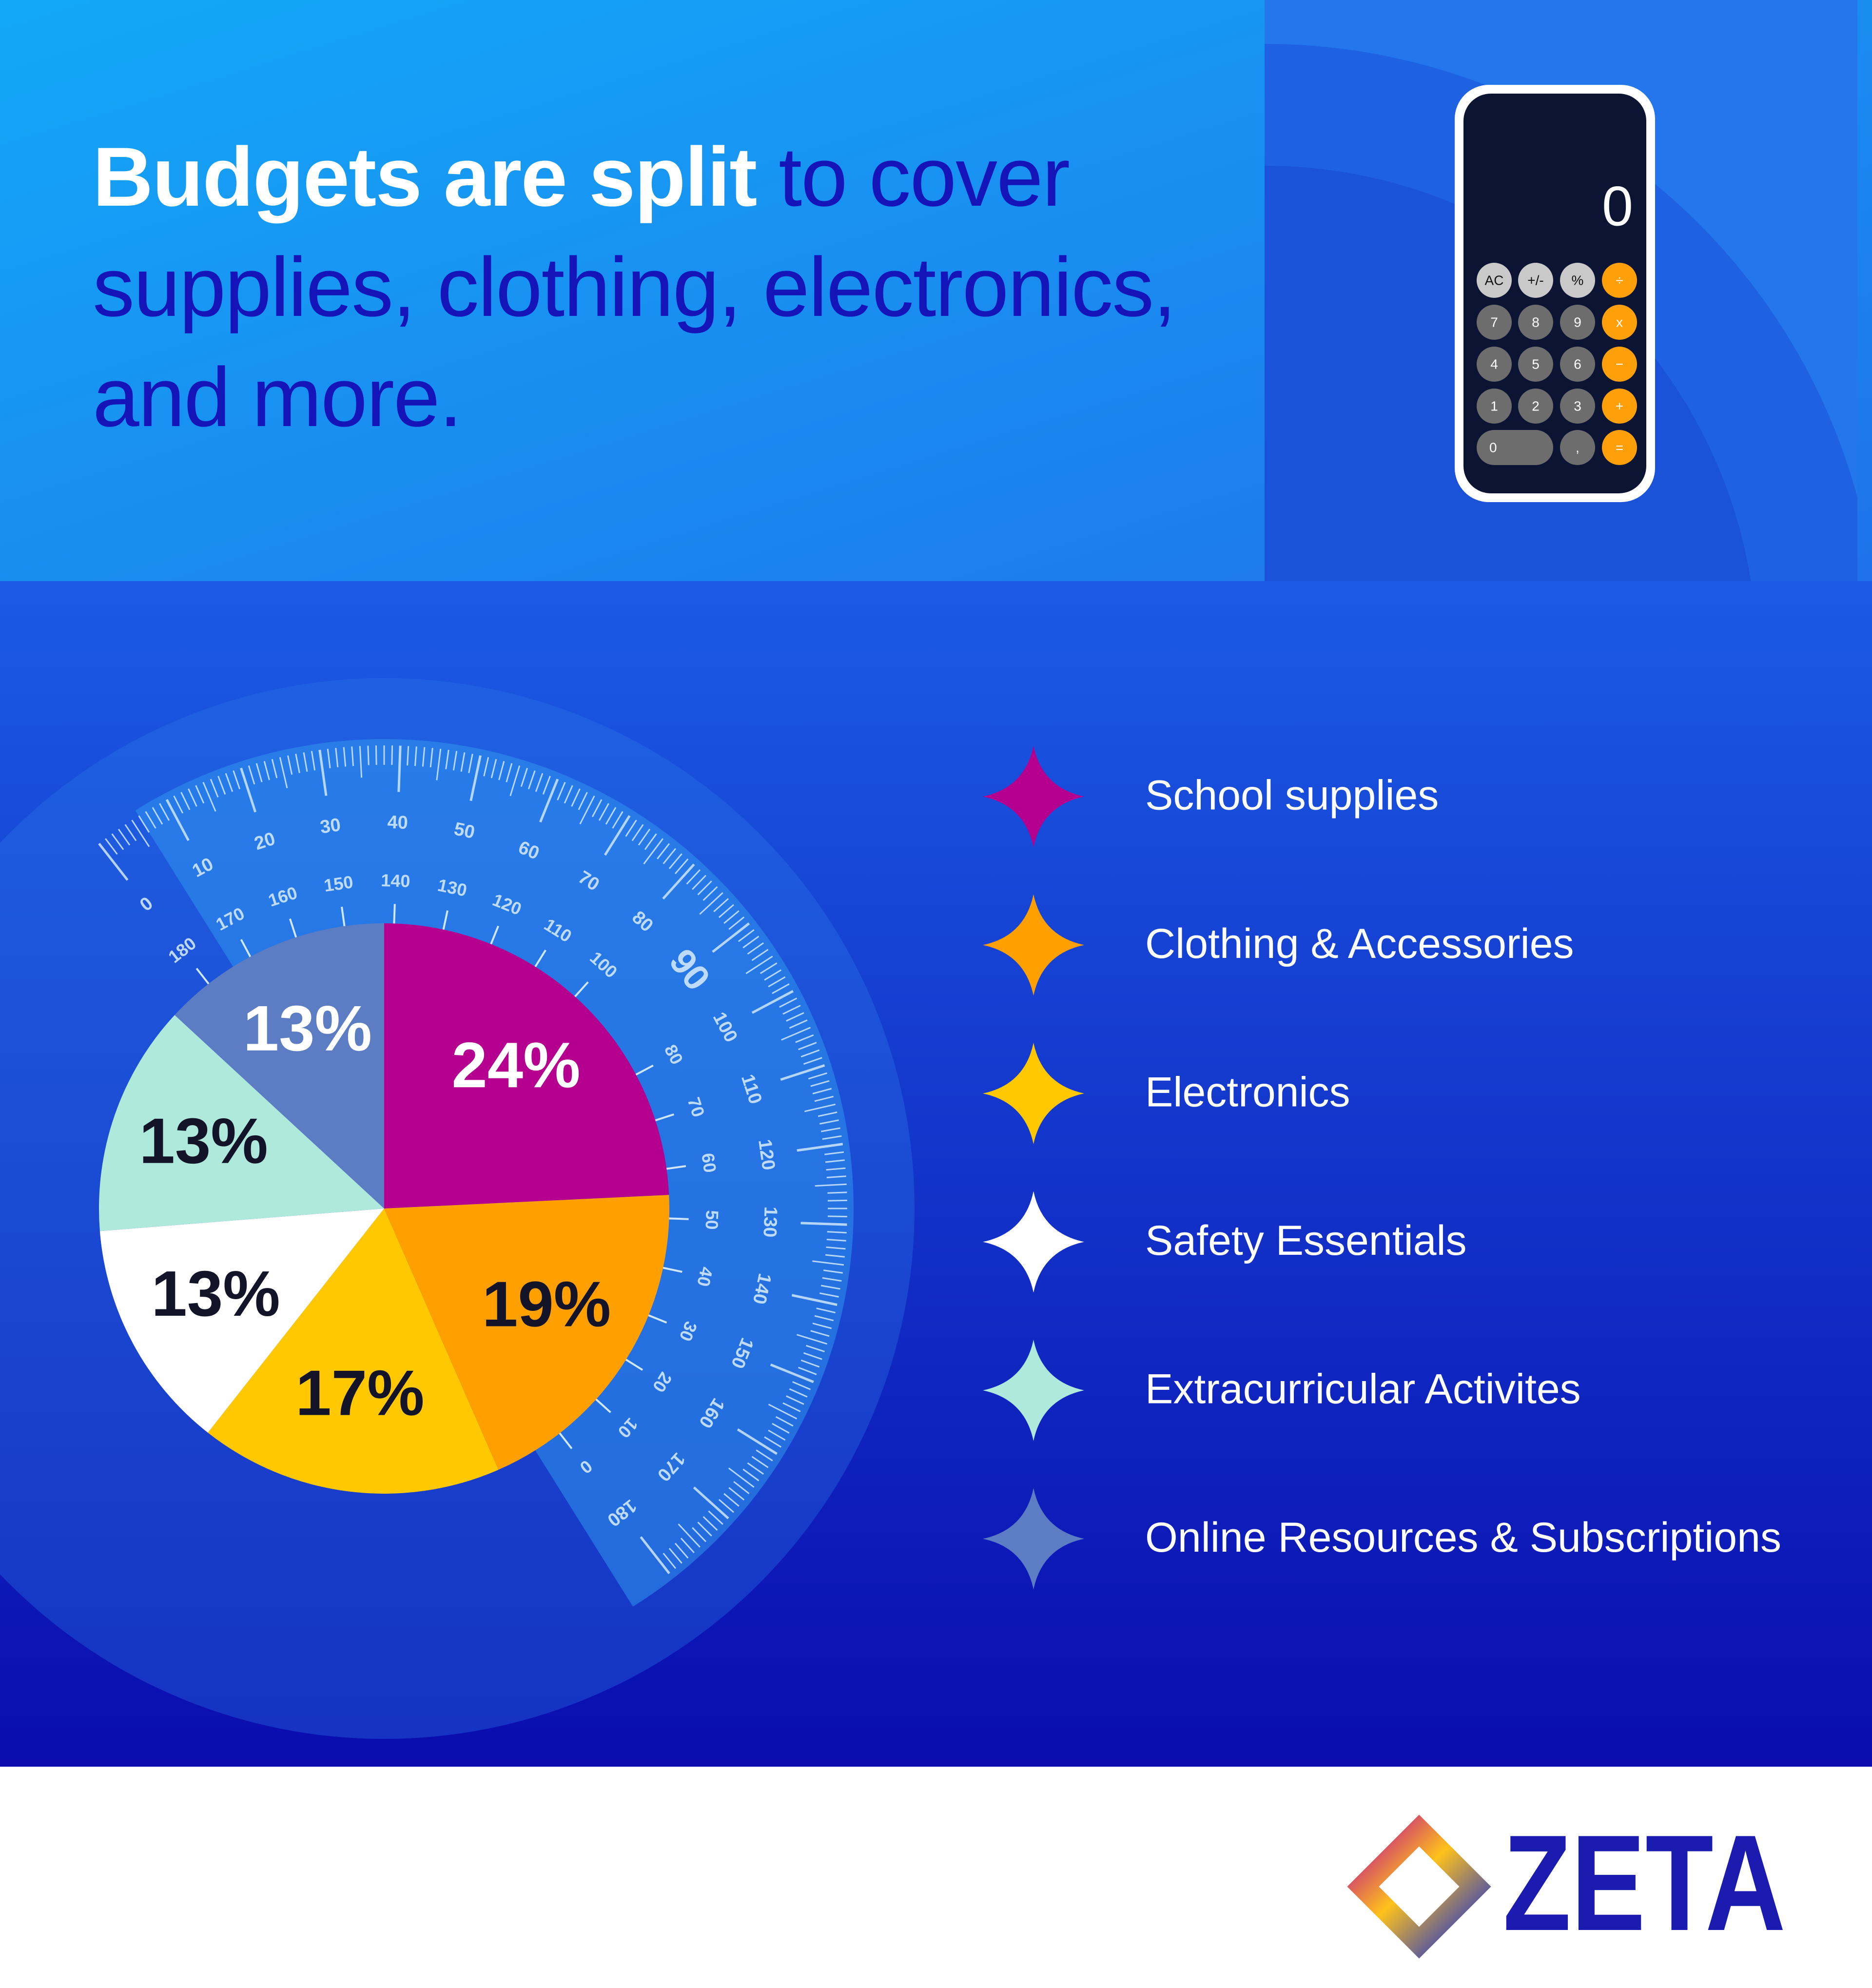  Describe the element at coordinates (203, 1141) in the screenshot. I see `pie-label: 13%` at that location.